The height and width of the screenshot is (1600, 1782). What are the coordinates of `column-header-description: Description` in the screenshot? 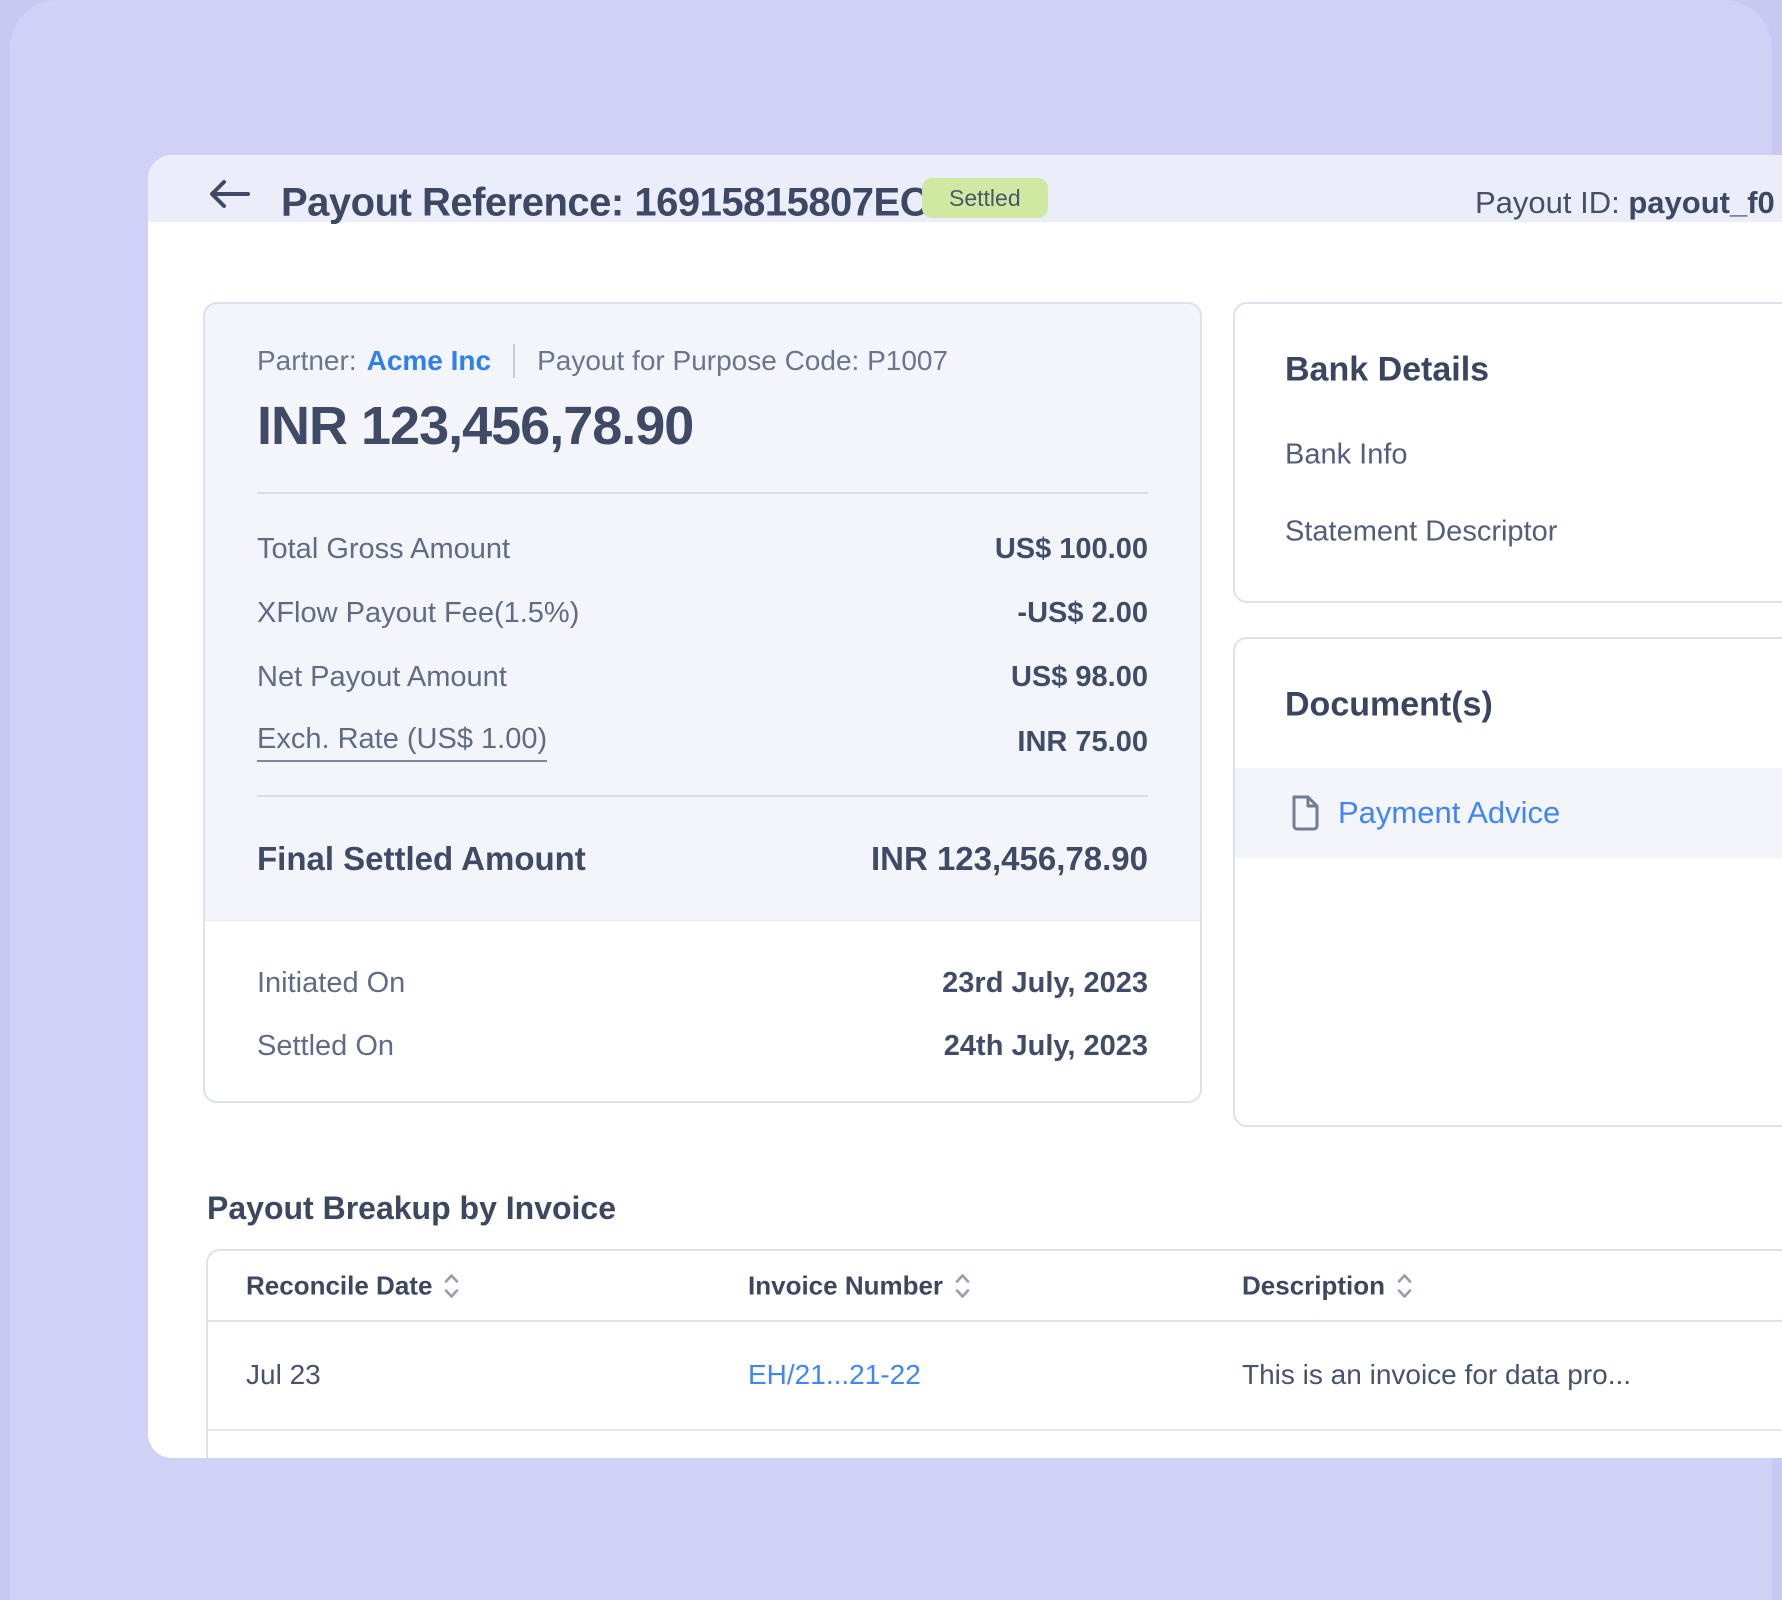 It's located at (1327, 1285).